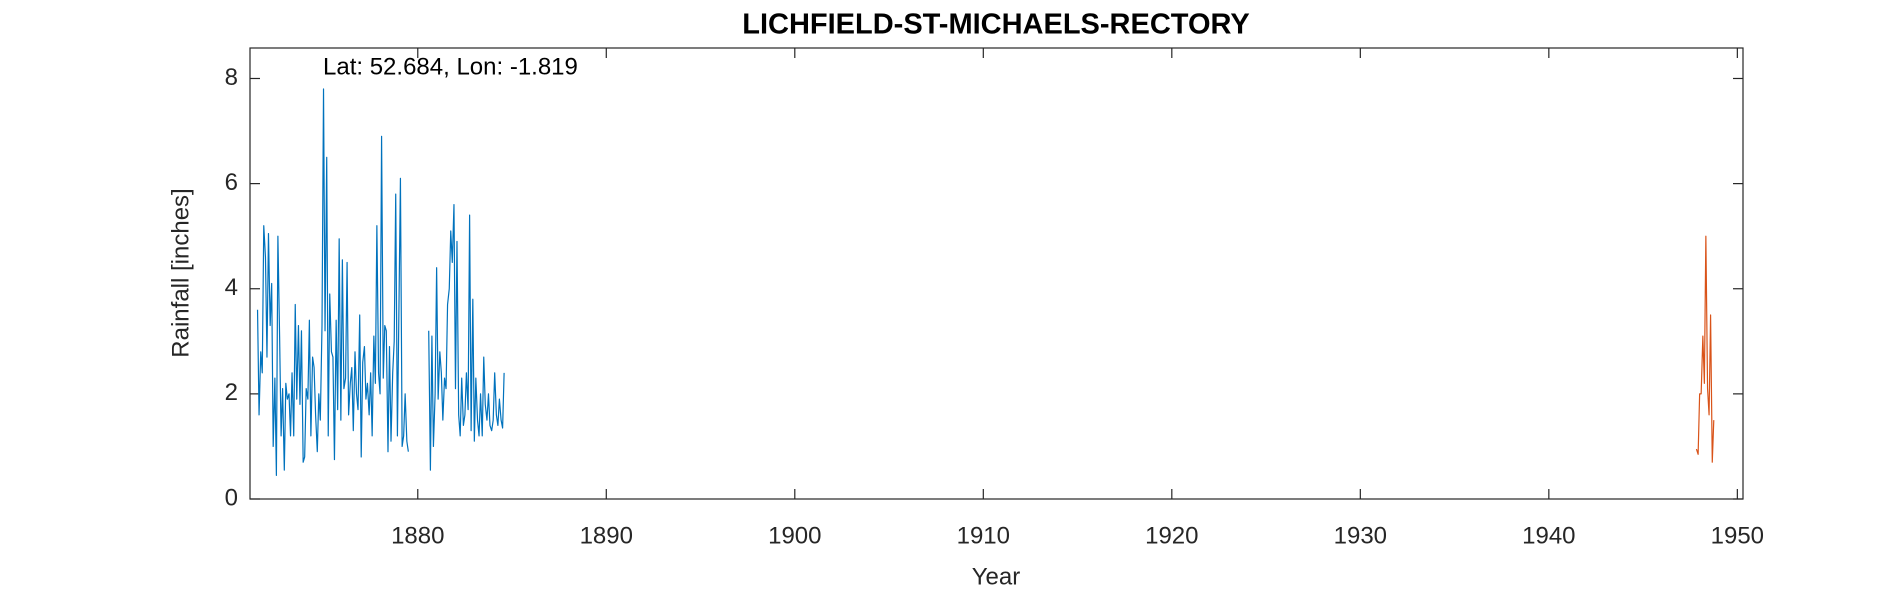 The height and width of the screenshot is (591, 1890). I want to click on x-tick-label: 1910, so click(983, 535).